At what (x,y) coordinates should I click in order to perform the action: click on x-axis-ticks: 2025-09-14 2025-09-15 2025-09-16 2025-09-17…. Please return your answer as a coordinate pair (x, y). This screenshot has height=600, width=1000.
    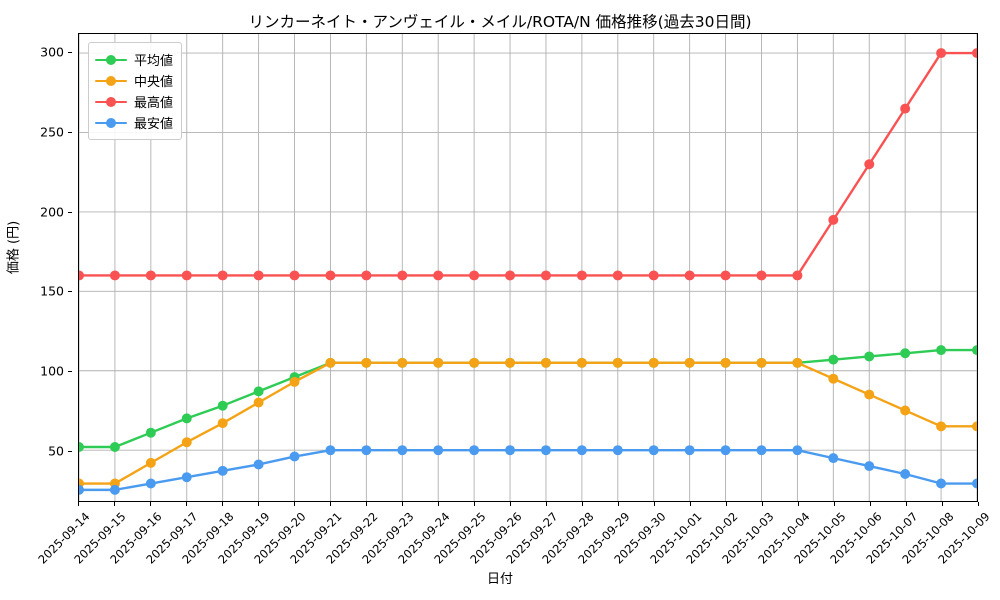
    Looking at the image, I should click on (513, 537).